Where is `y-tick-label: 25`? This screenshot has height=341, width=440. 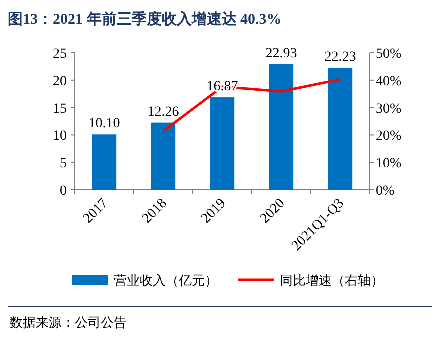
y-tick-label: 25 is located at coordinates (60, 54).